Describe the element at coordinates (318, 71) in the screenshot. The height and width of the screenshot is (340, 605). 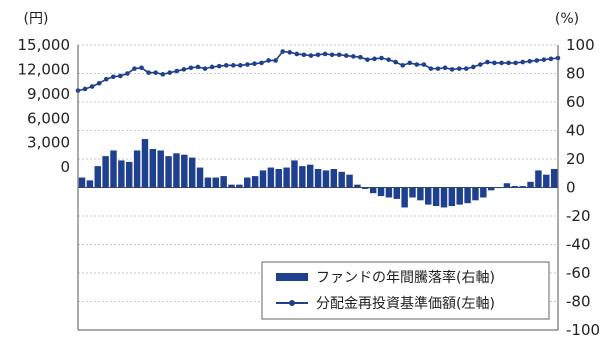
I see `line-series` at that location.